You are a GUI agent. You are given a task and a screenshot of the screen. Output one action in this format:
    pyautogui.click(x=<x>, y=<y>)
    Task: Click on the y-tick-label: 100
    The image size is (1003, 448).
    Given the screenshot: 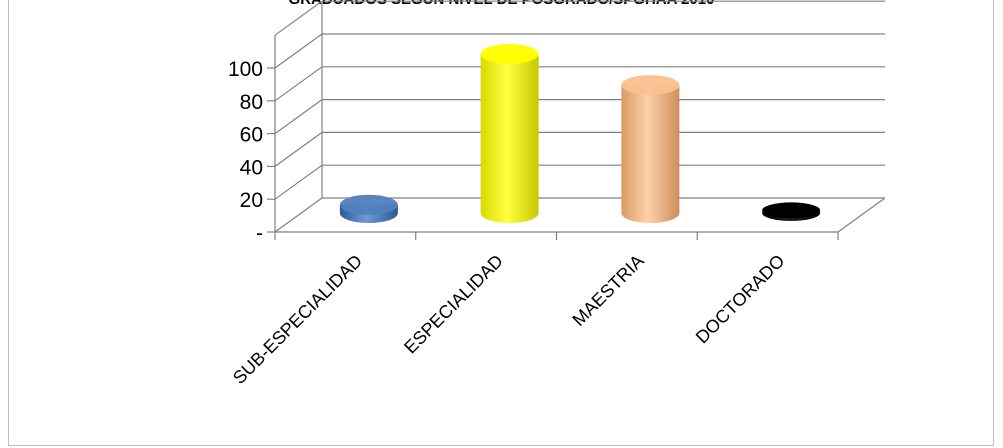 What is the action you would take?
    pyautogui.click(x=245, y=69)
    